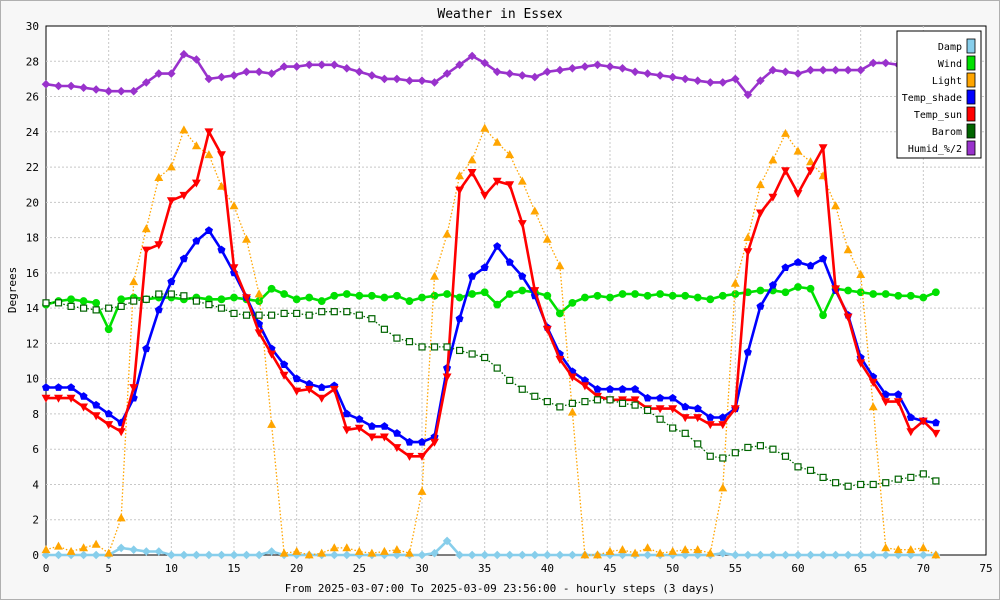 Image resolution: width=1000 pixels, height=600 pixels. I want to click on y-tick-label: 24, so click(33, 132).